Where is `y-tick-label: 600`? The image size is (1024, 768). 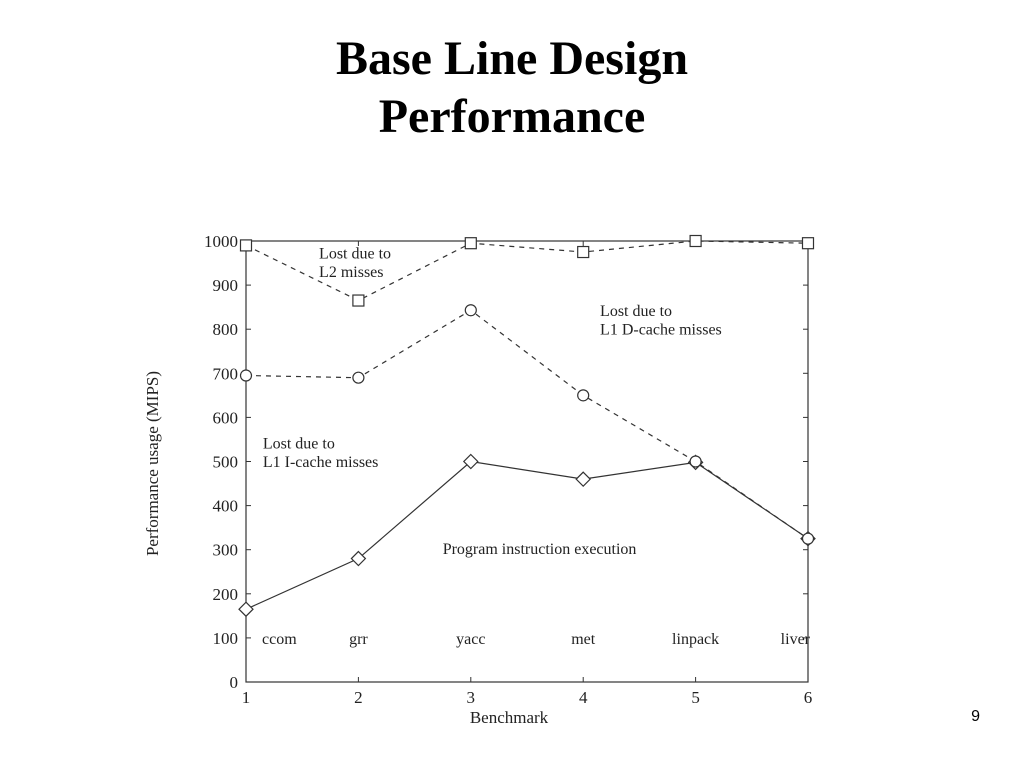
y-tick-label: 600 is located at coordinates (226, 417).